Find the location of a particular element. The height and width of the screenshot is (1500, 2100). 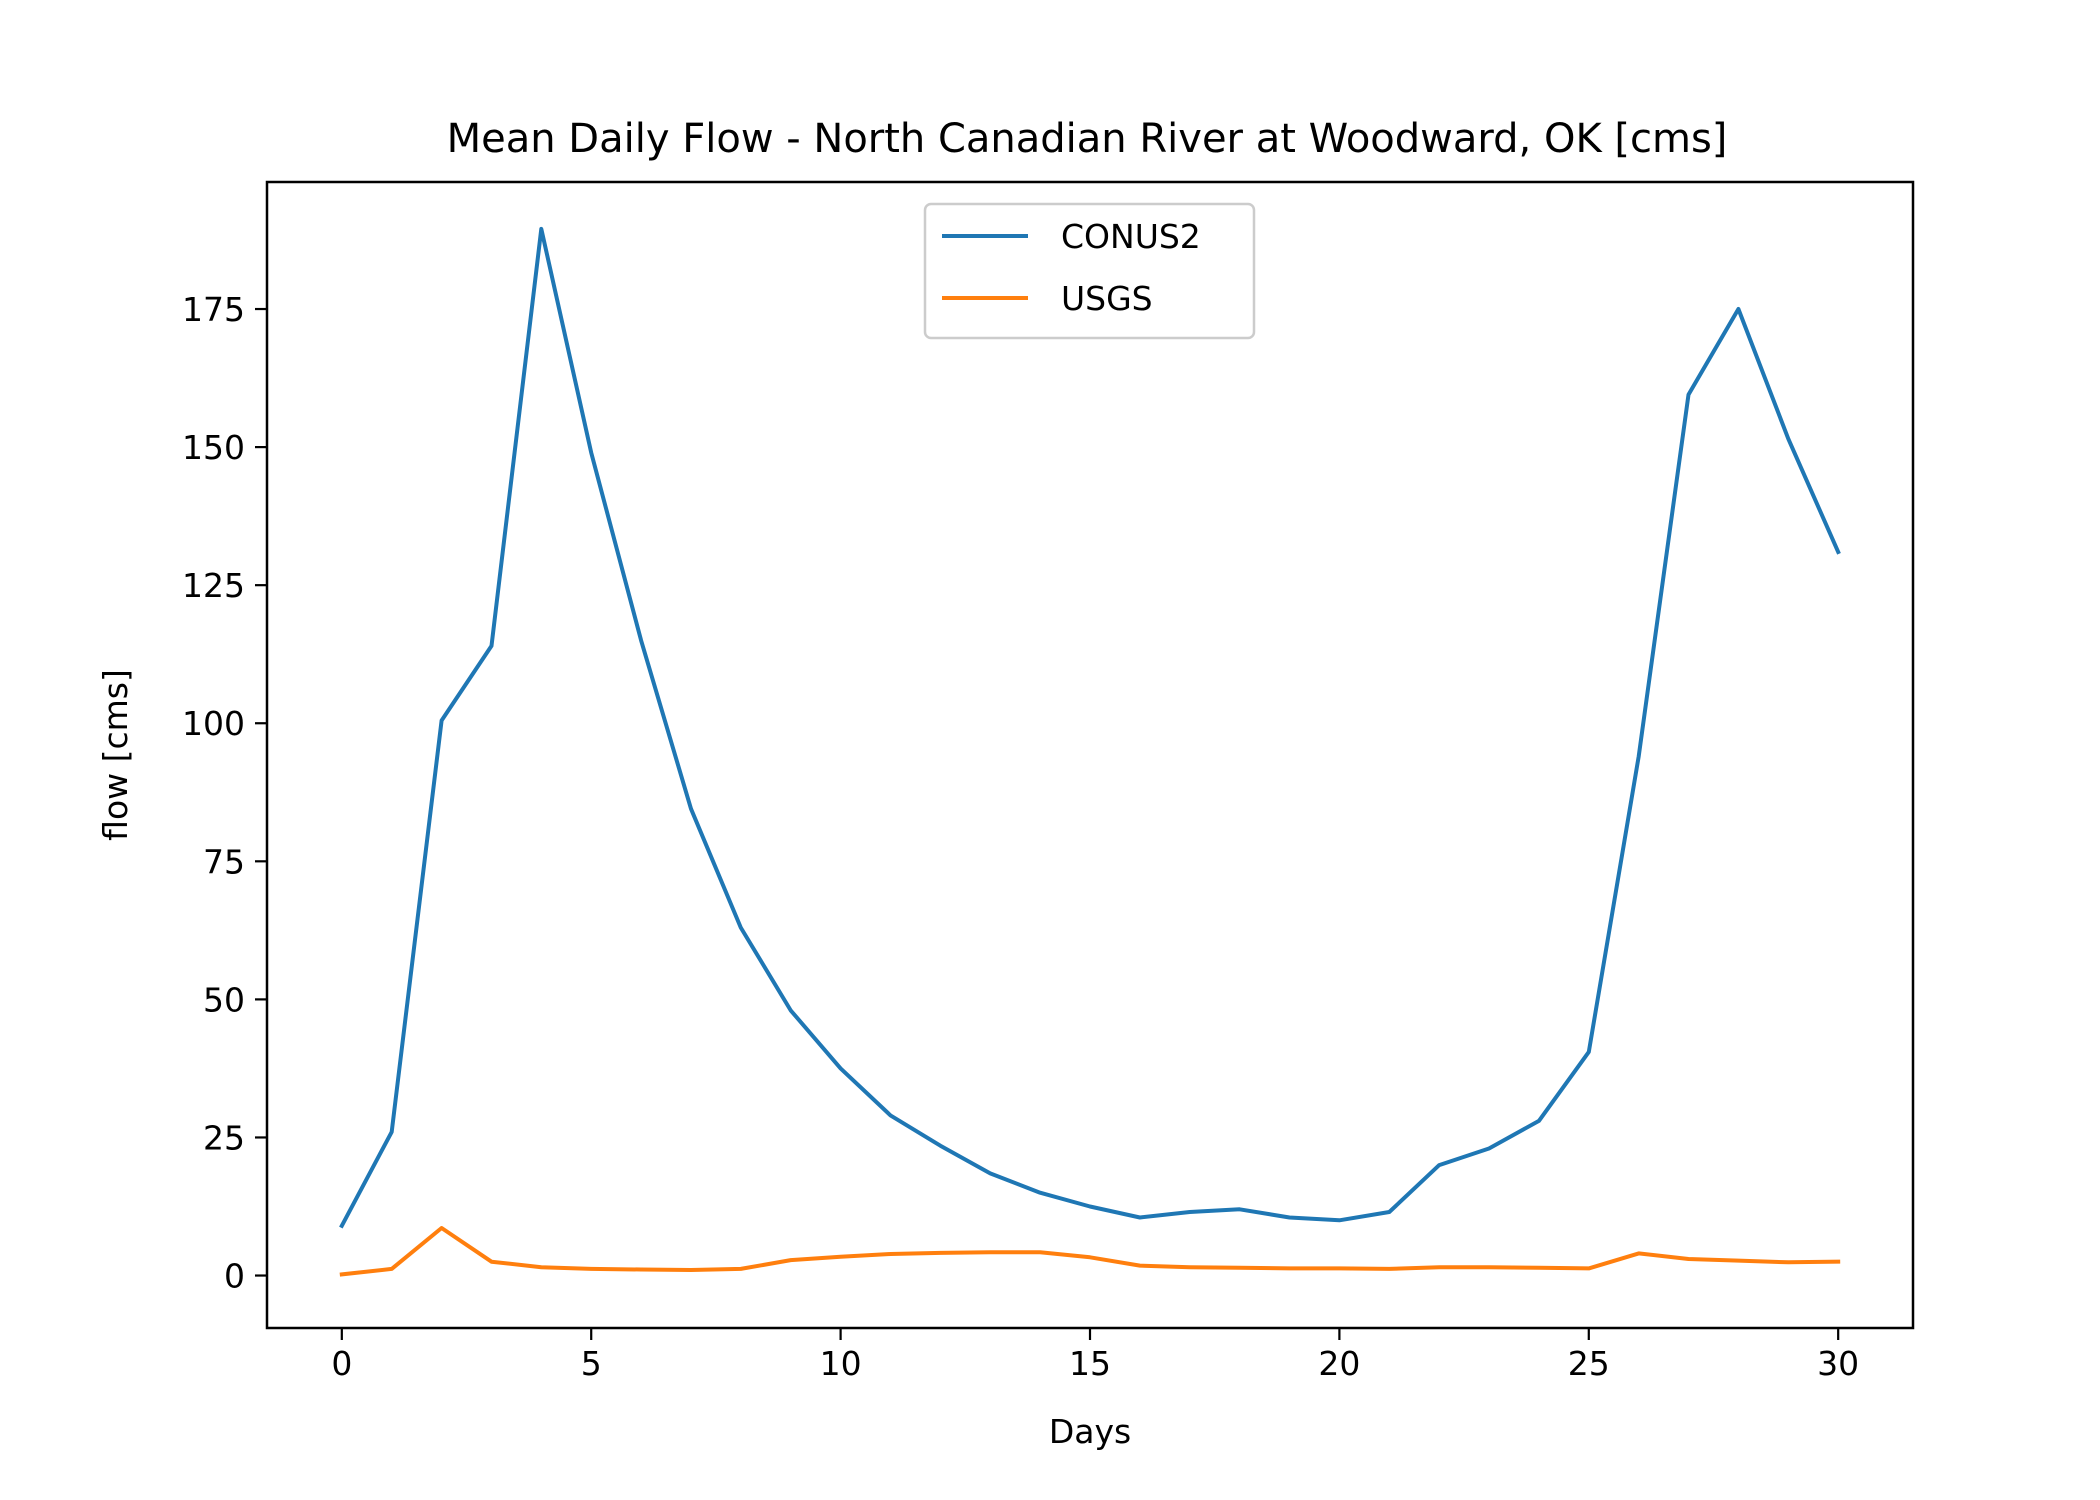

x-tick-label: 5 is located at coordinates (591, 1363).